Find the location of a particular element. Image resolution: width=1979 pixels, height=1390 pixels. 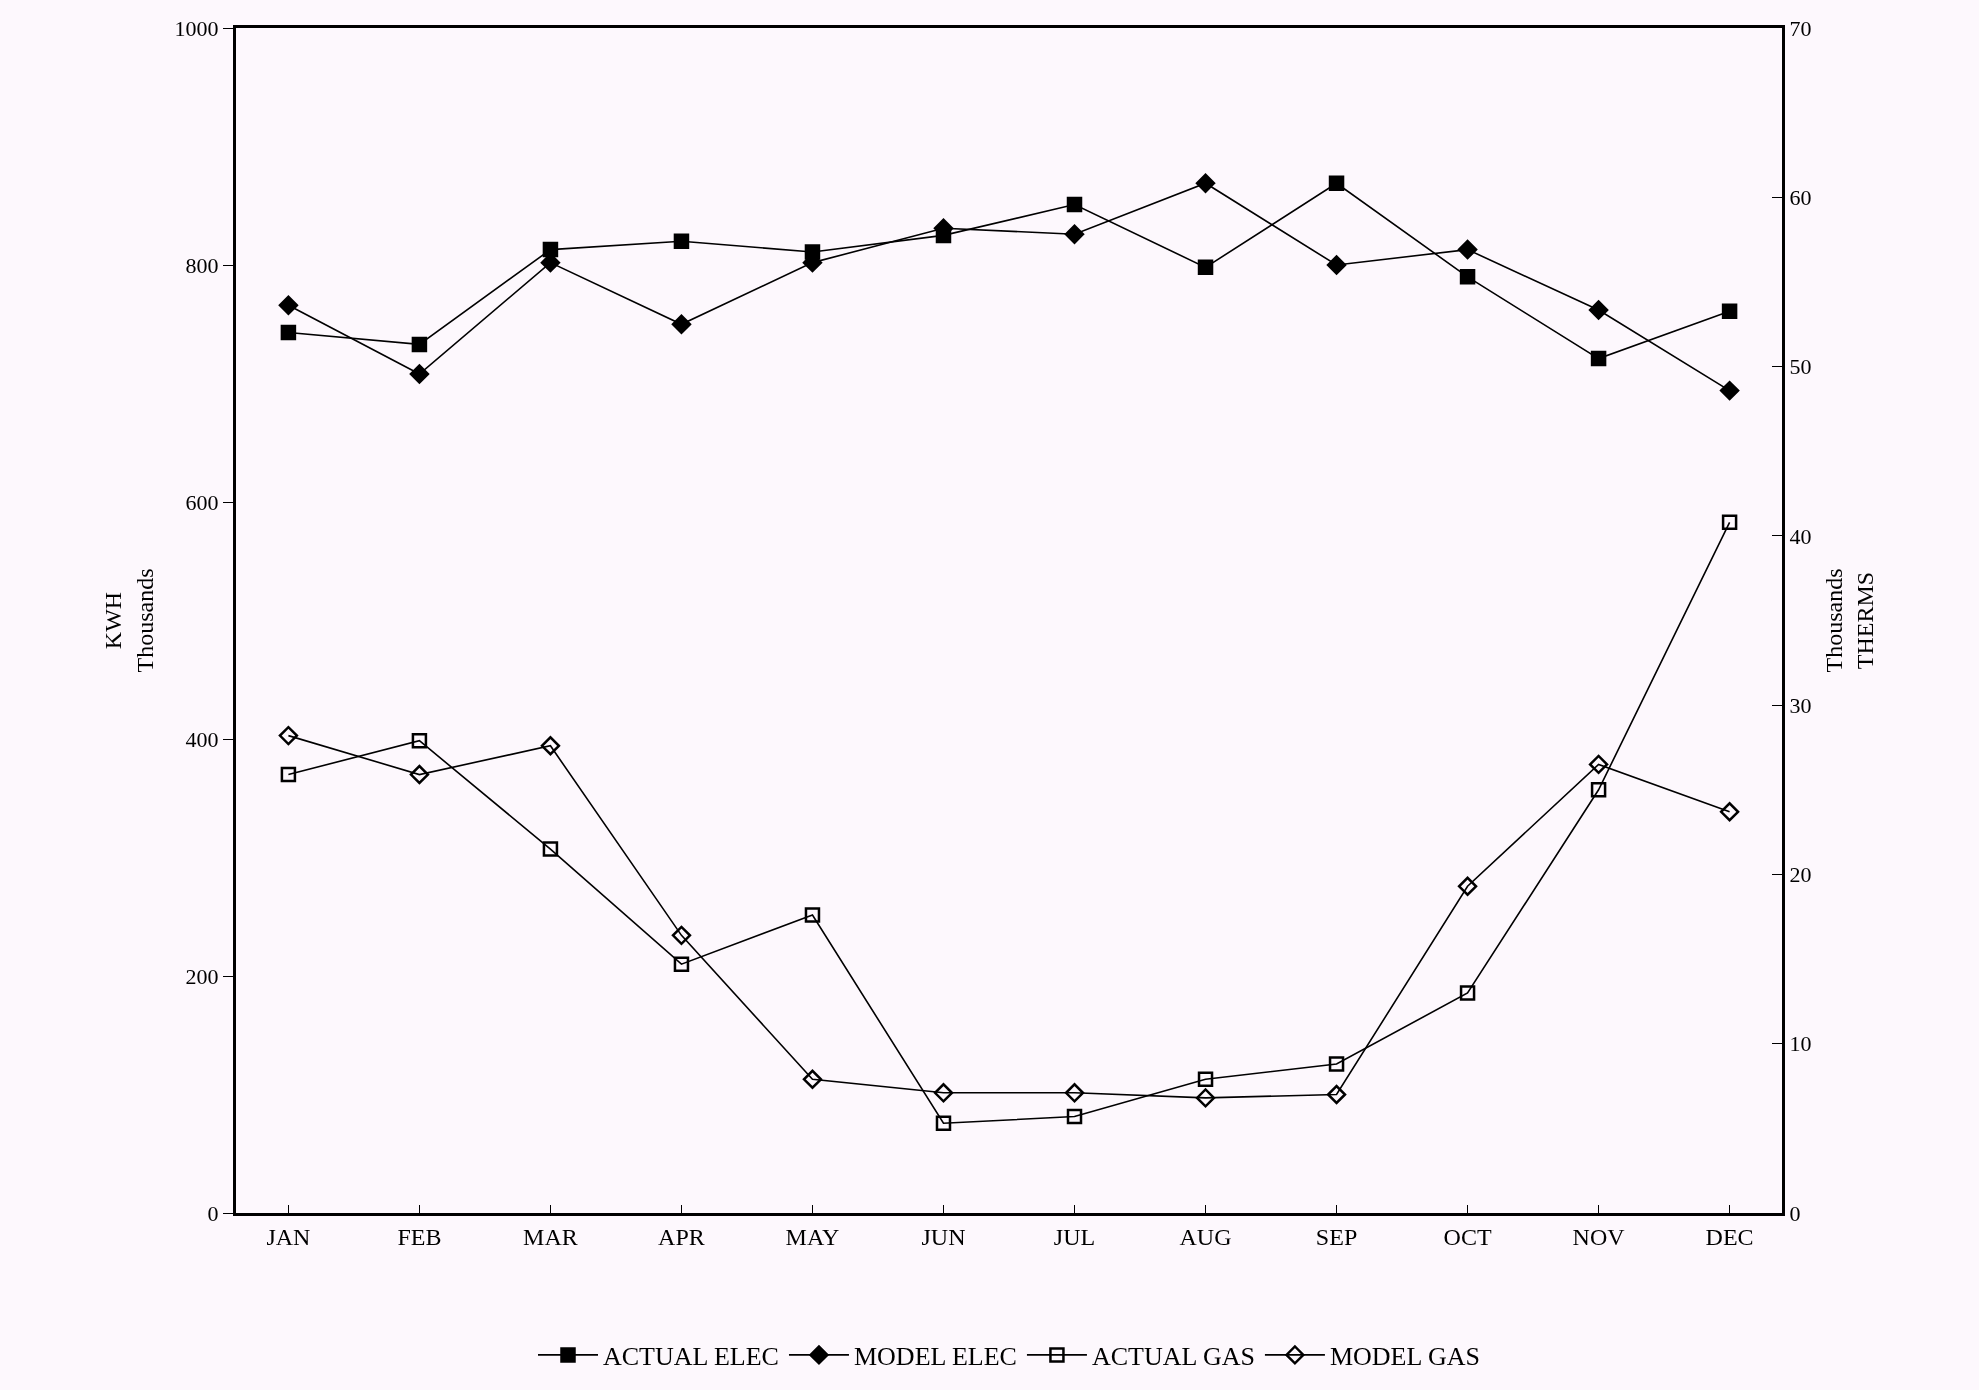

x-tick-label: DEC is located at coordinates (1729, 1236).